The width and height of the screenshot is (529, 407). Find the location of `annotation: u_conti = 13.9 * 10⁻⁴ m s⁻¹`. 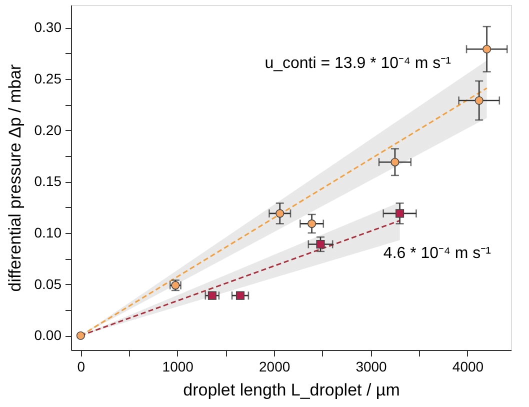

annotation: u_conti = 13.9 * 10⁻⁴ m s⁻¹ is located at coordinates (357, 63).